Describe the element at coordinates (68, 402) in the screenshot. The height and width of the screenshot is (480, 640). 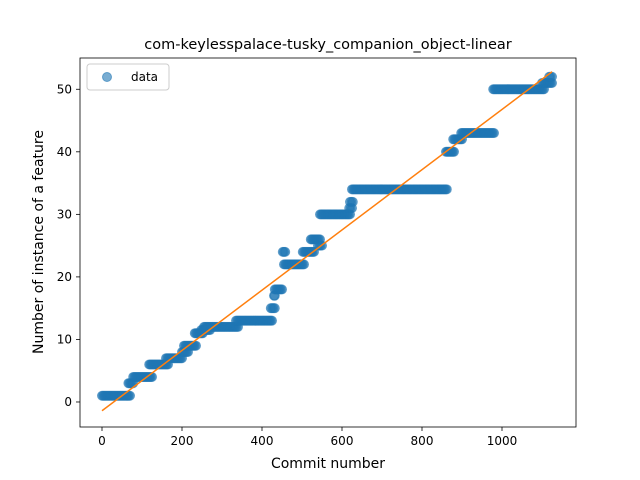
I see `y-tick-label: 0` at that location.